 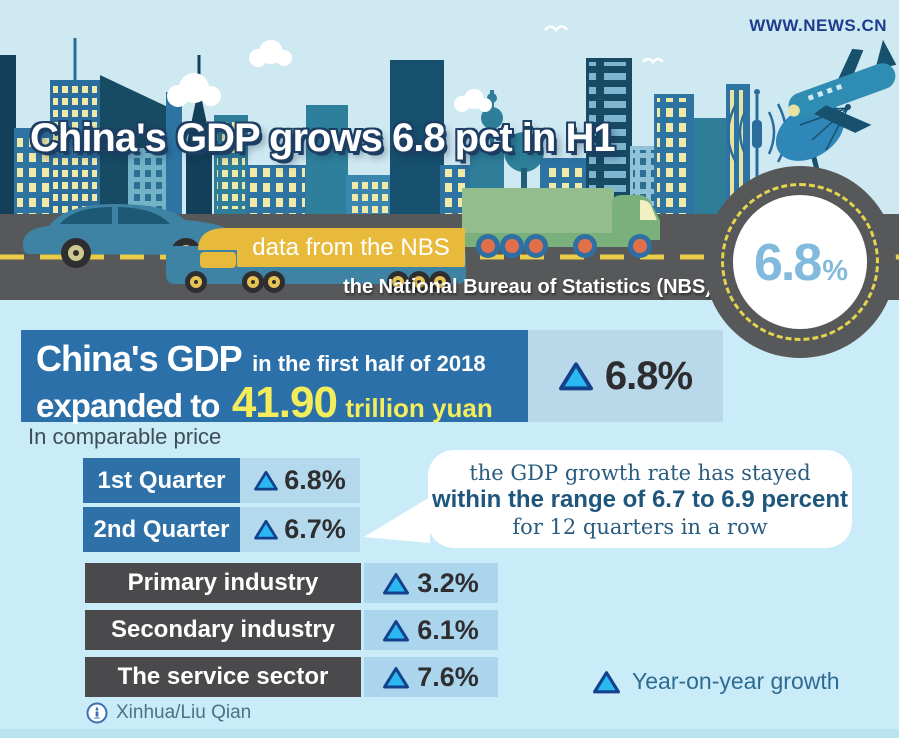 I want to click on industry-value-text: 7.6%, so click(x=448, y=676).